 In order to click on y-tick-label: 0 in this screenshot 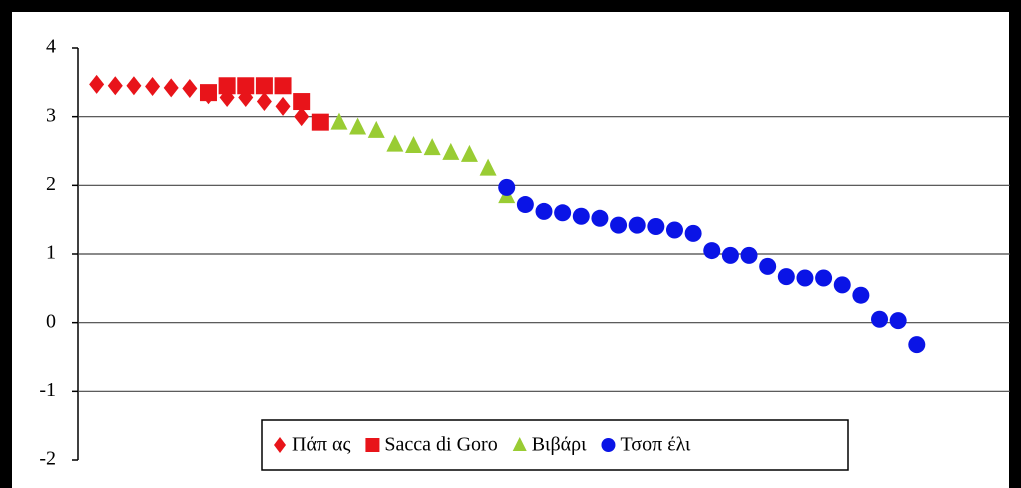, I will do `click(51, 321)`.